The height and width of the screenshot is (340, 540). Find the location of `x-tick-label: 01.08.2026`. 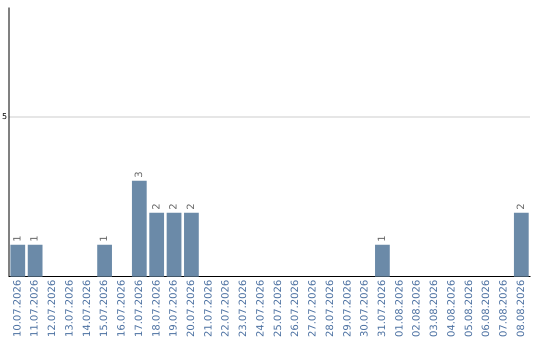

x-tick-label: 01.08.2026 is located at coordinates (400, 309).